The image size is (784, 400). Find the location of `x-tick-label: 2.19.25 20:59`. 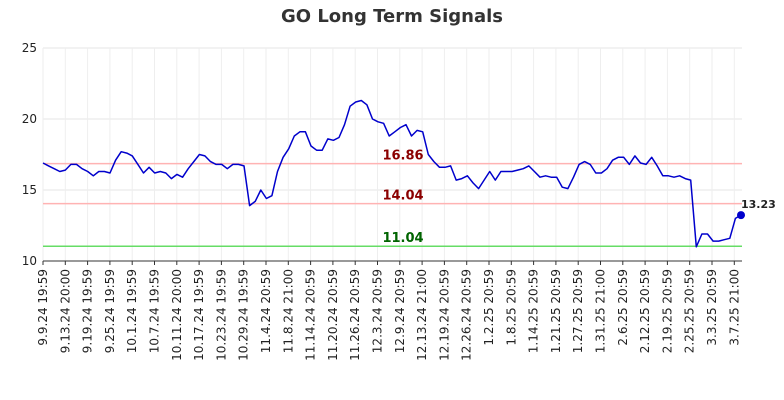

x-tick-label: 2.19.25 20:59 is located at coordinates (667, 311).